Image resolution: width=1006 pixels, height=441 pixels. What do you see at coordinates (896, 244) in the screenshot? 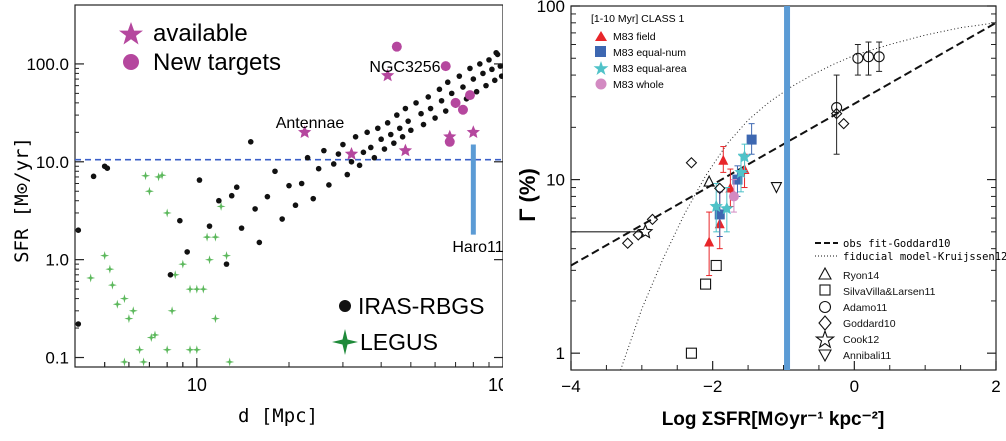
I see `legend-obs-fit-label: obs fit-Goddard10` at bounding box center [896, 244].